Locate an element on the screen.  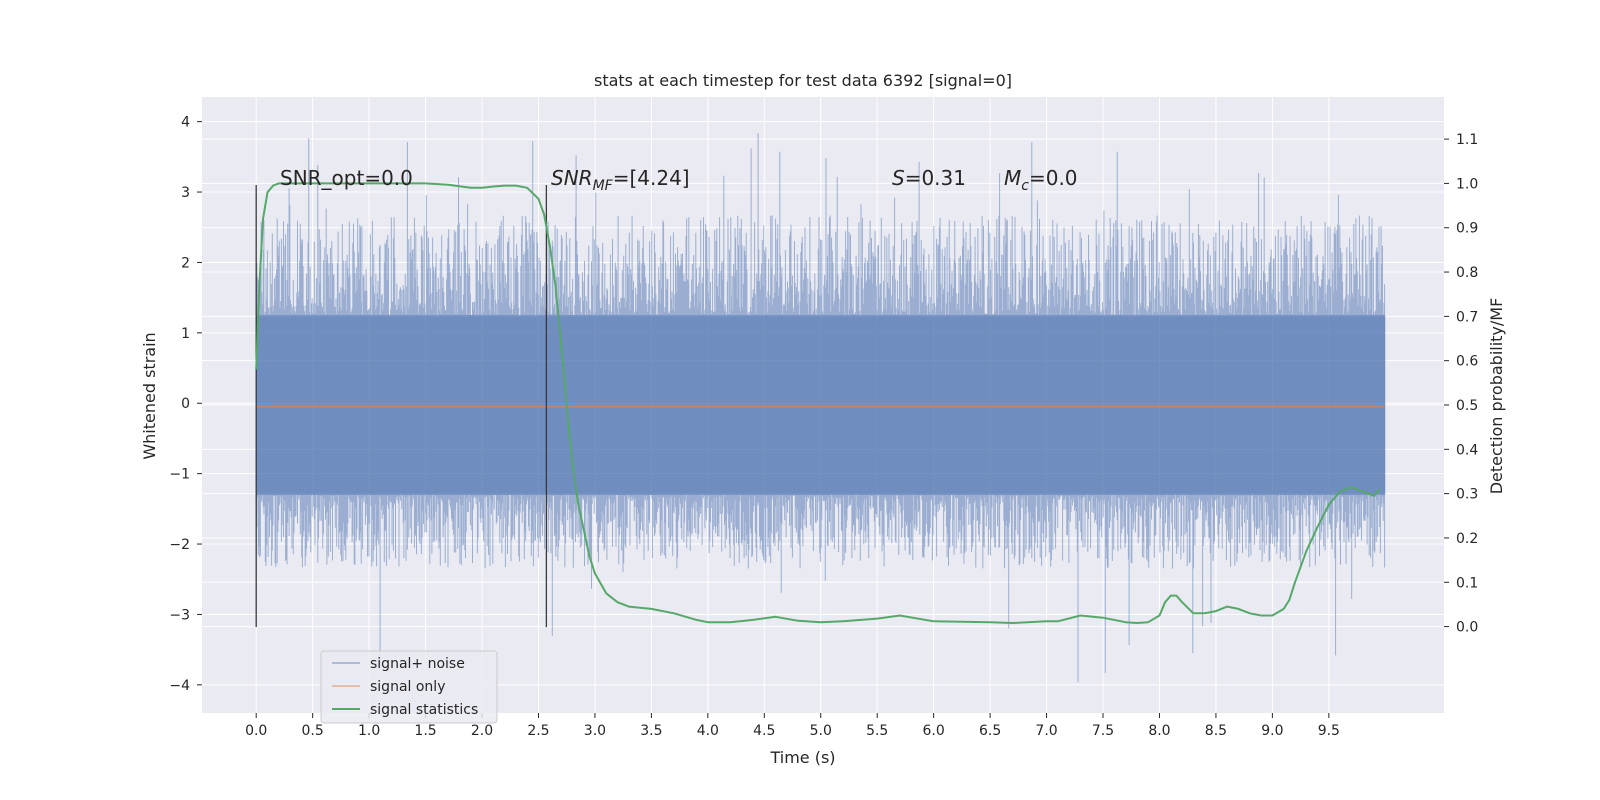
y2-tick-label: 1.0 is located at coordinates (1467, 184).